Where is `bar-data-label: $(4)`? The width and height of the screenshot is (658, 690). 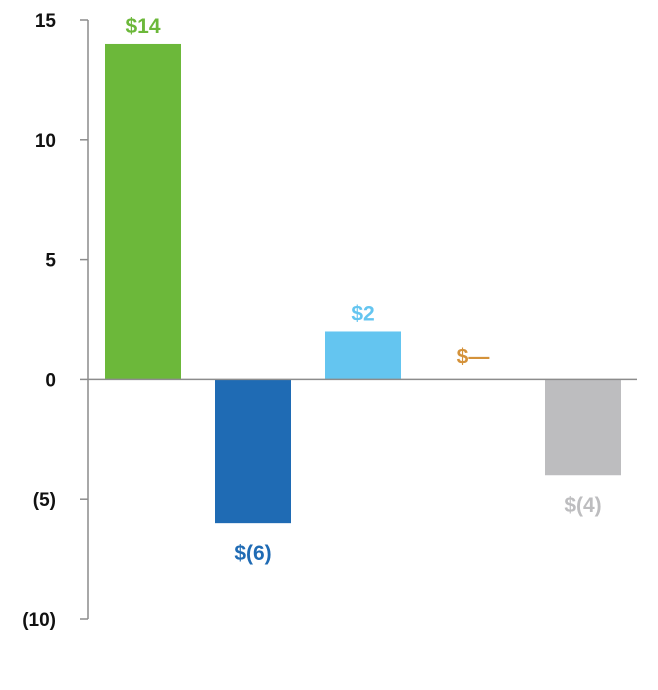
bar-data-label: $(4) is located at coordinates (582, 505).